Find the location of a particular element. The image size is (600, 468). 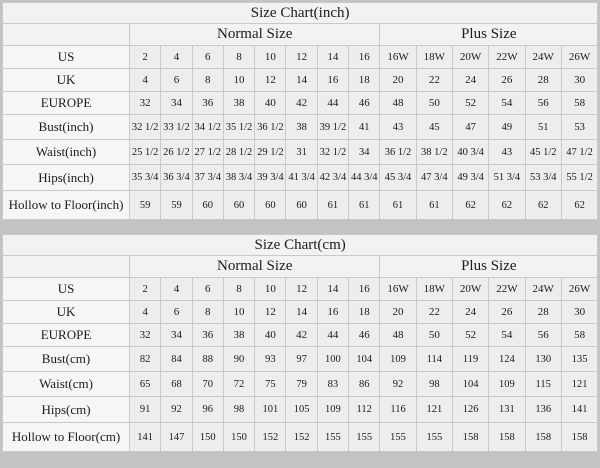

table-title-row: Size Chart(cm) is located at coordinates (300, 245).